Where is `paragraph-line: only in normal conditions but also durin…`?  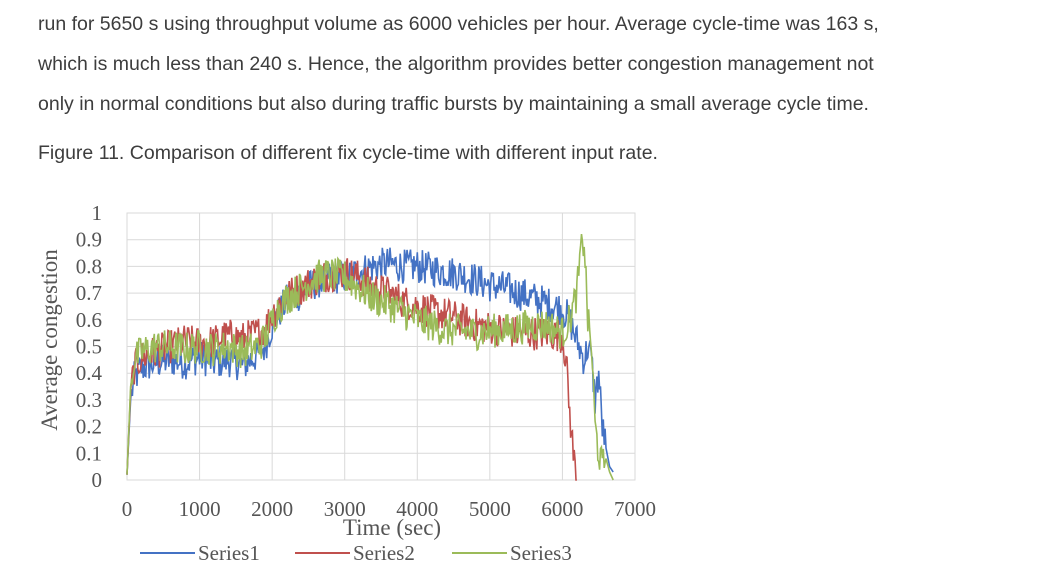 paragraph-line: only in normal conditions but also durin… is located at coordinates (453, 104).